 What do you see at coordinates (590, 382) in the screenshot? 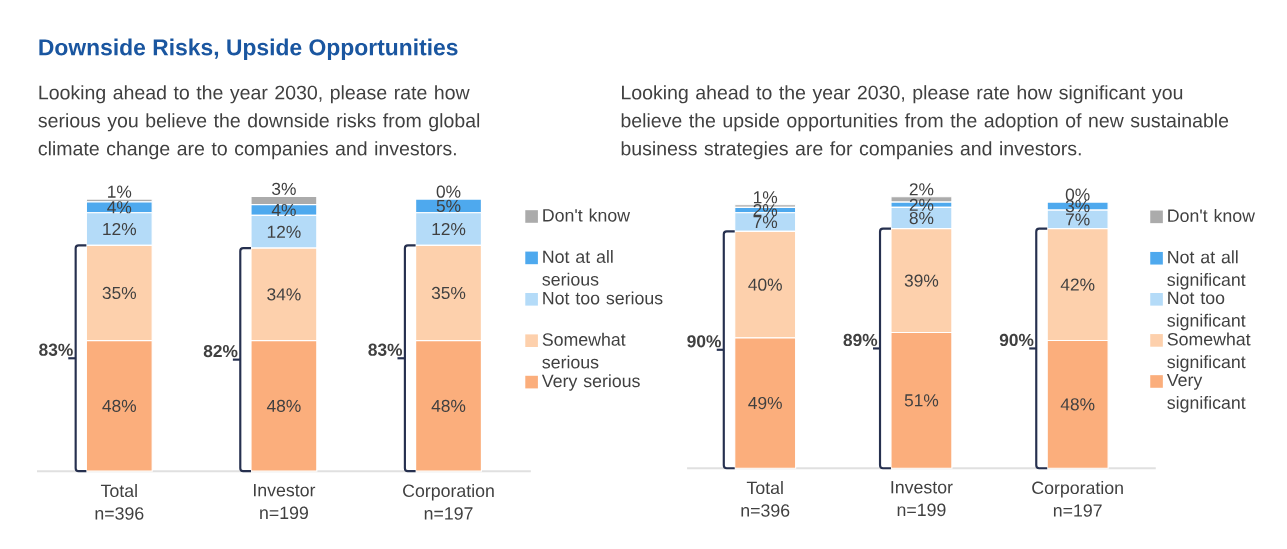
I see `legend-label: Very serious` at bounding box center [590, 382].